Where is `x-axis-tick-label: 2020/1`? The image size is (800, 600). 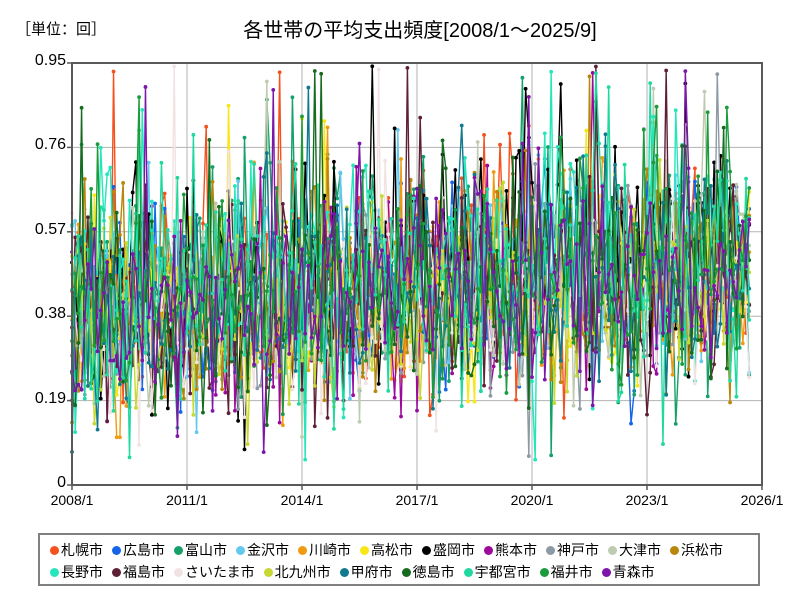 x-axis-tick-label: 2020/1 is located at coordinates (532, 500).